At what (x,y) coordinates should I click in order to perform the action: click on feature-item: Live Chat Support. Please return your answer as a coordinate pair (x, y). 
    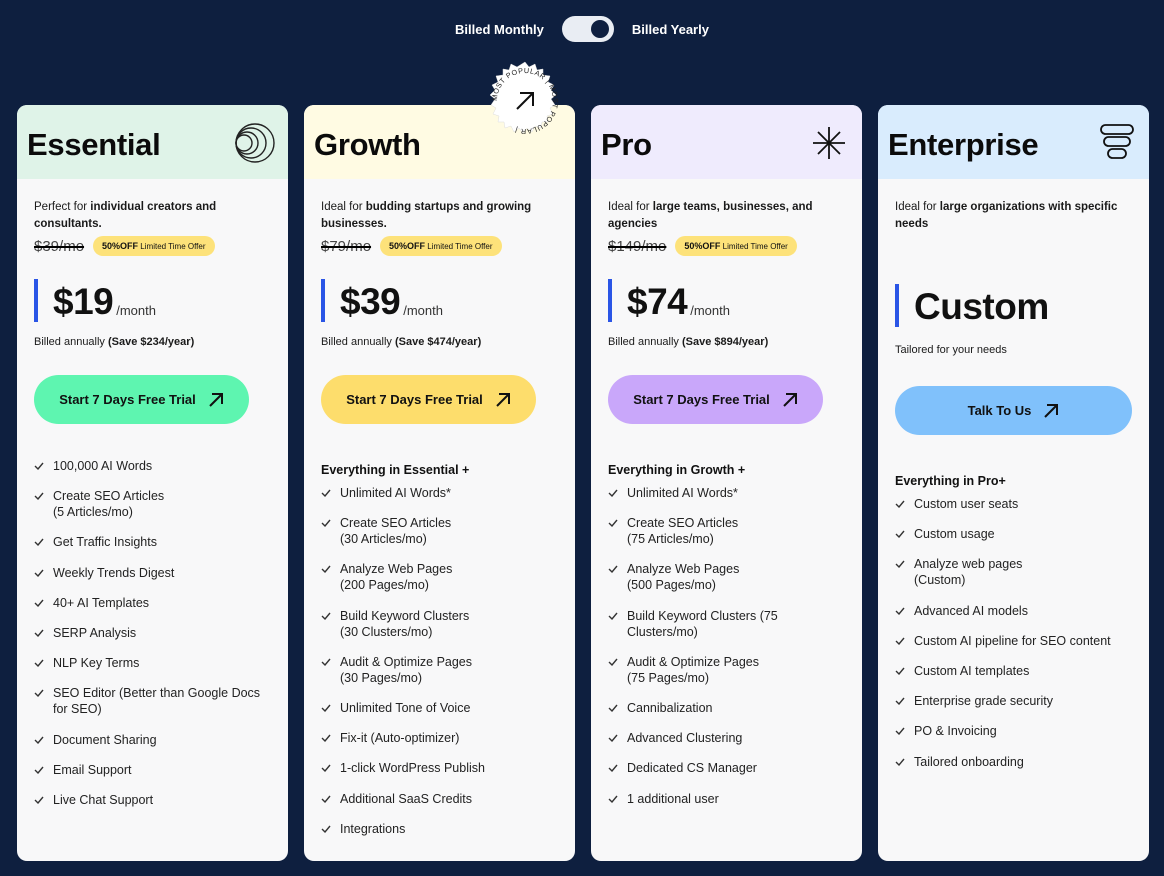
    Looking at the image, I should click on (152, 800).